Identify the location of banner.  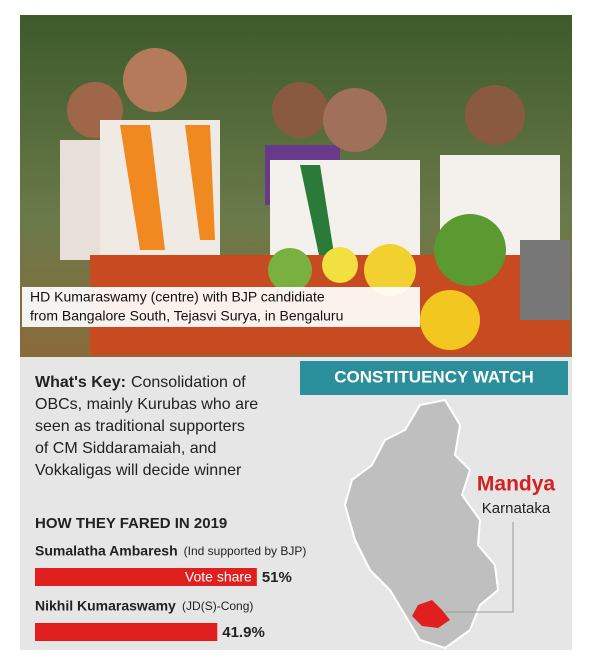
(434, 378).